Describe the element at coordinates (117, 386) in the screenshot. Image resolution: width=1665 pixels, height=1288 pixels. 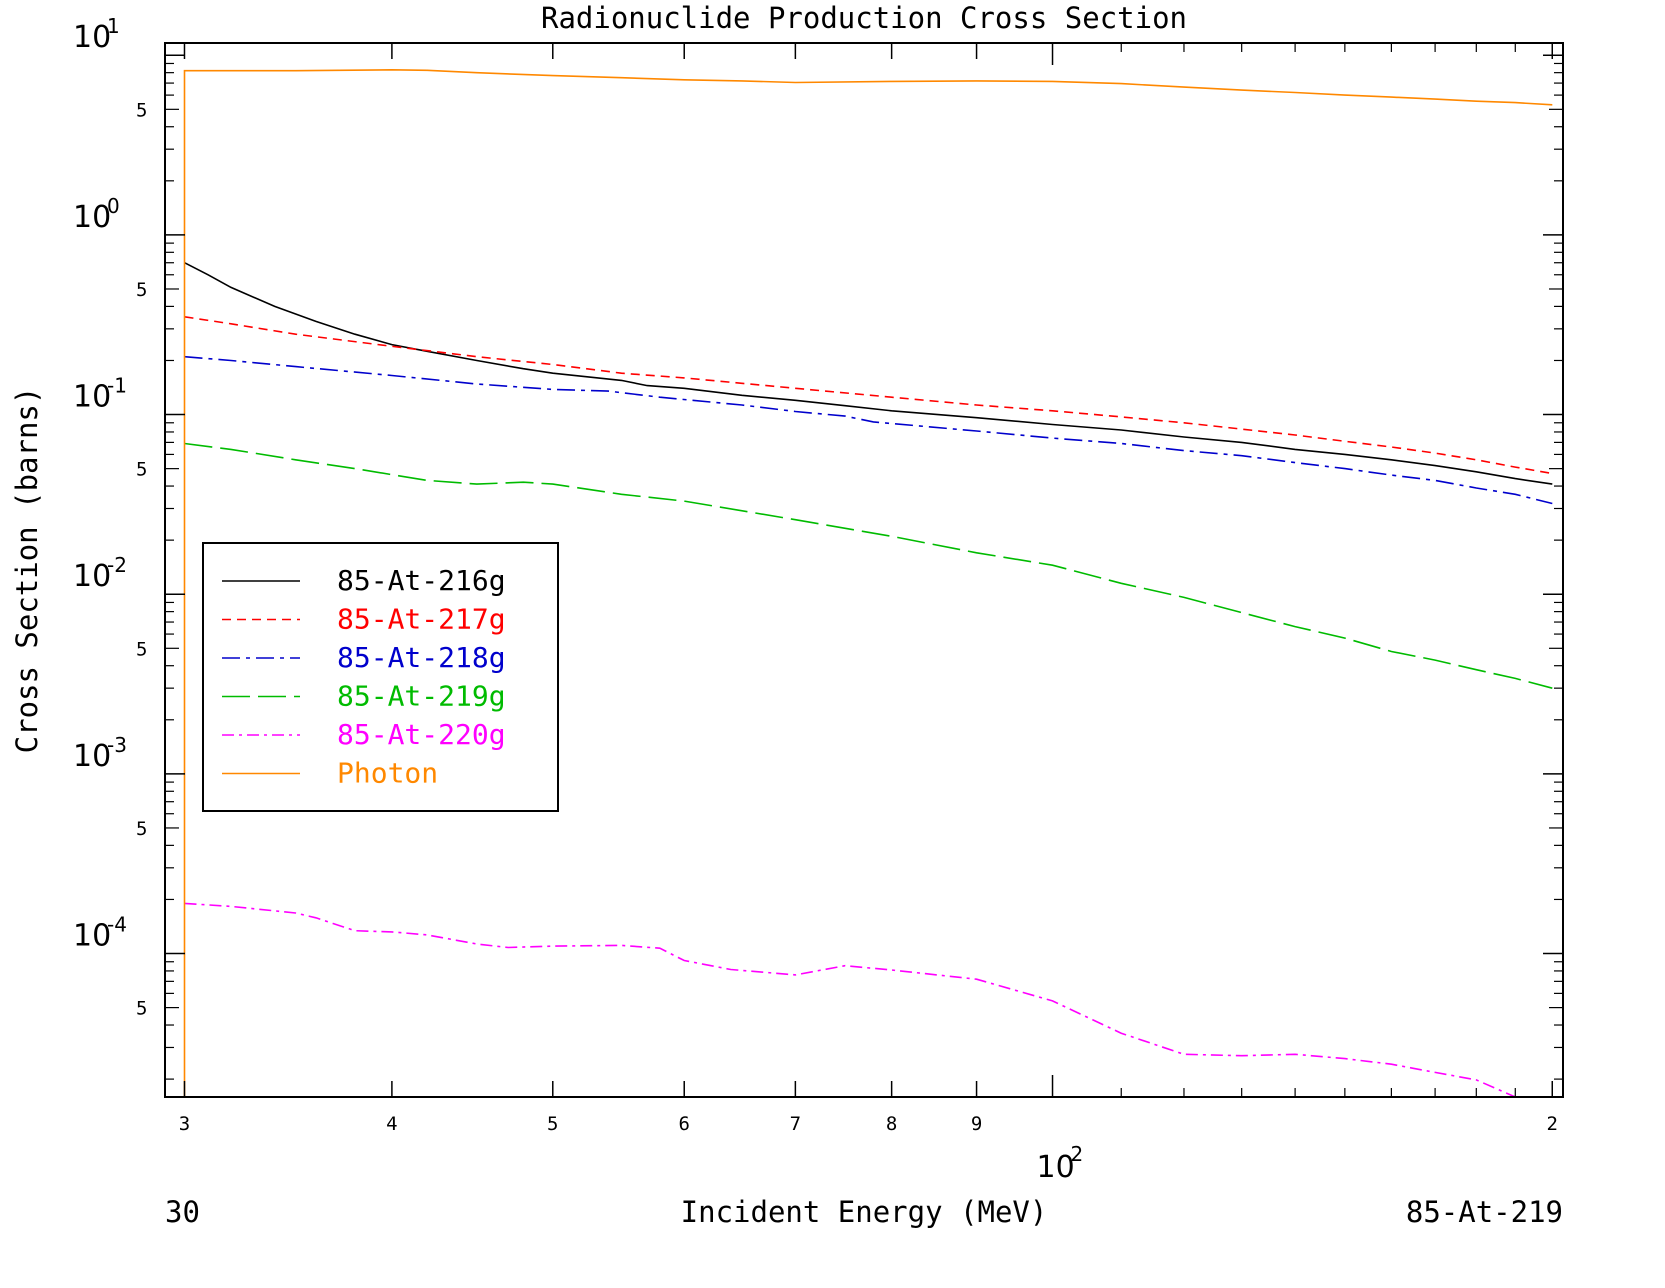
I see `y-decade-exp: -1` at that location.